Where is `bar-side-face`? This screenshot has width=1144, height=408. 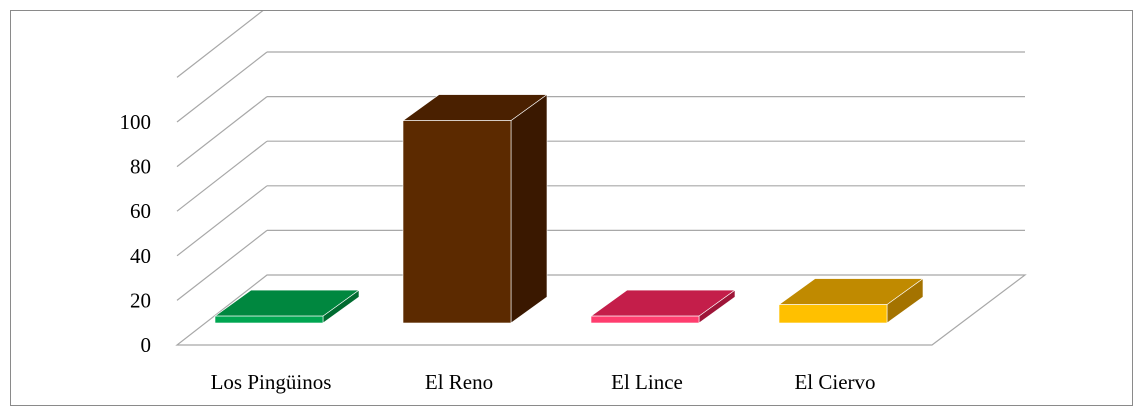
bar-side-face is located at coordinates (529, 209).